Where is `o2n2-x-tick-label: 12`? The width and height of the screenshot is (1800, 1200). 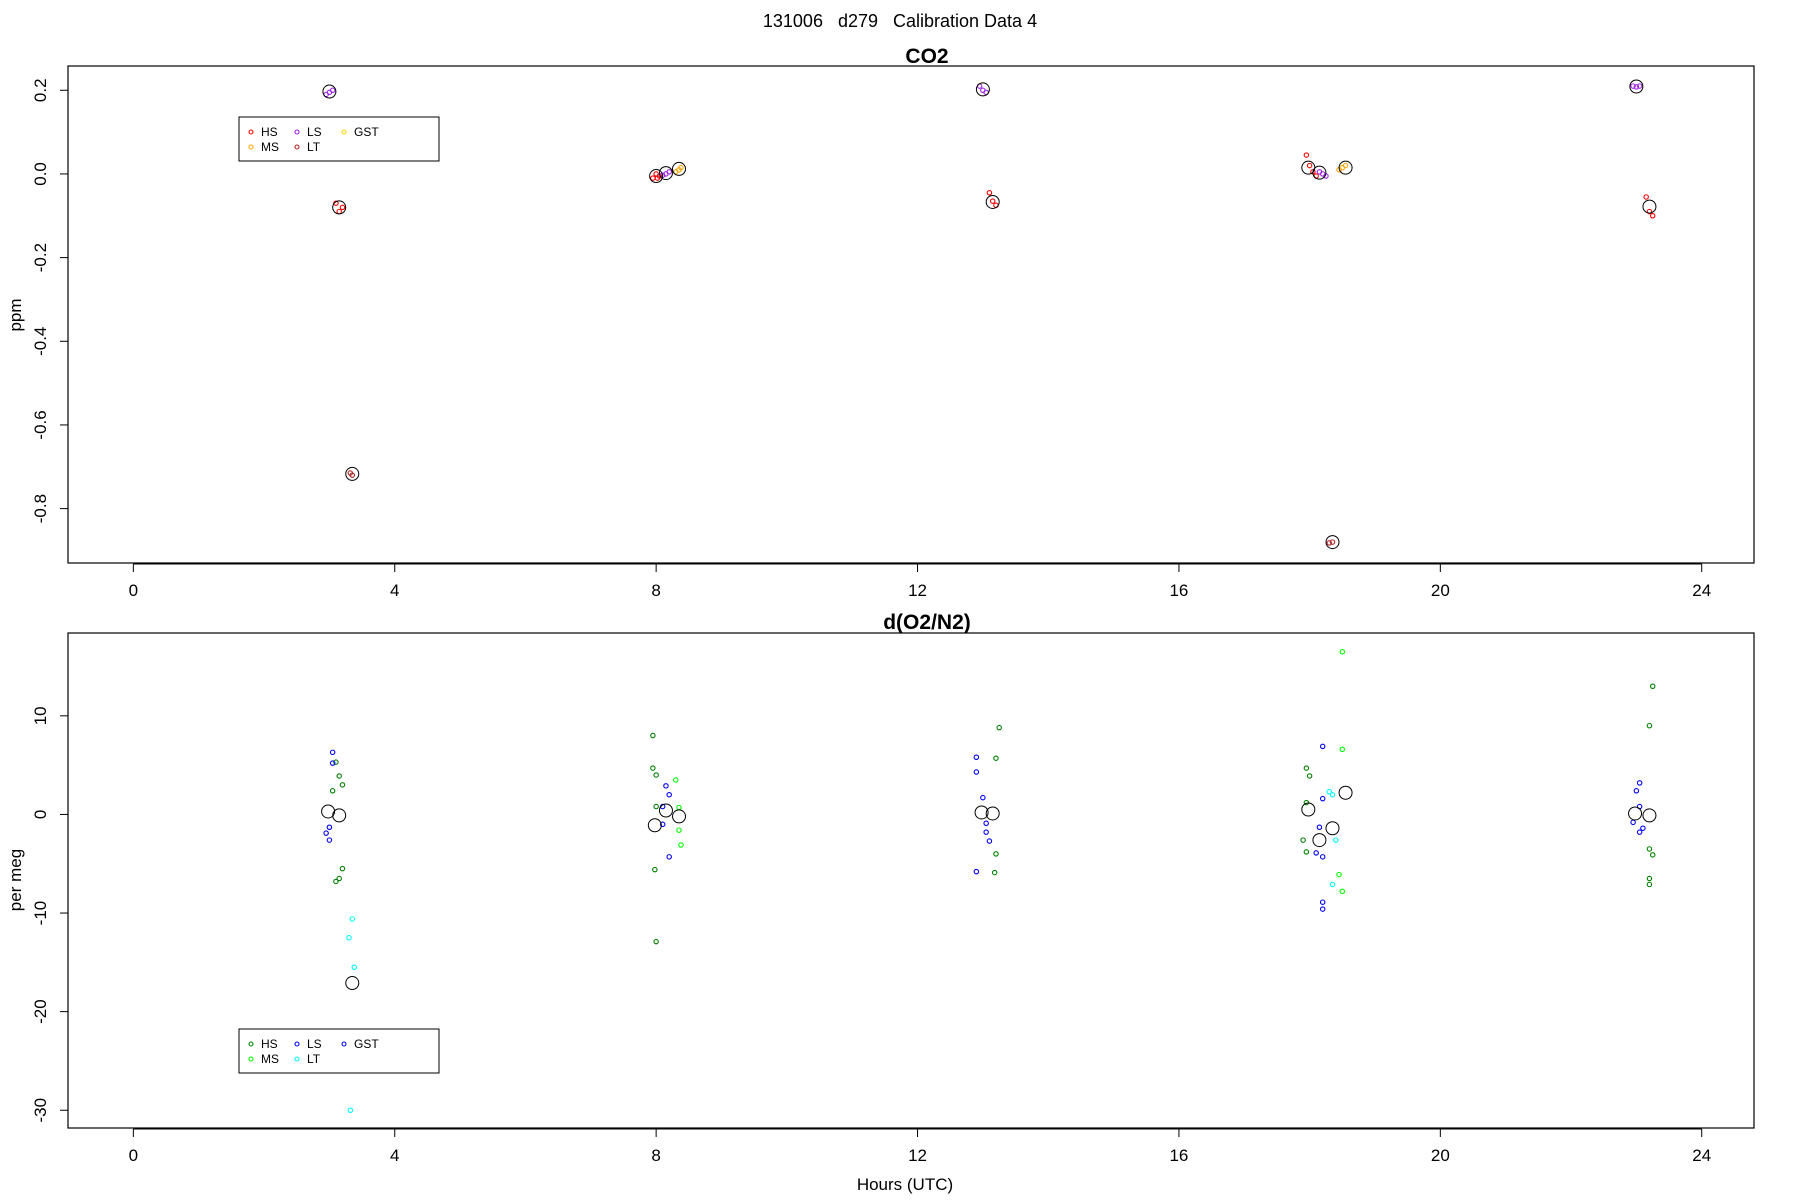
o2n2-x-tick-label: 12 is located at coordinates (917, 1155).